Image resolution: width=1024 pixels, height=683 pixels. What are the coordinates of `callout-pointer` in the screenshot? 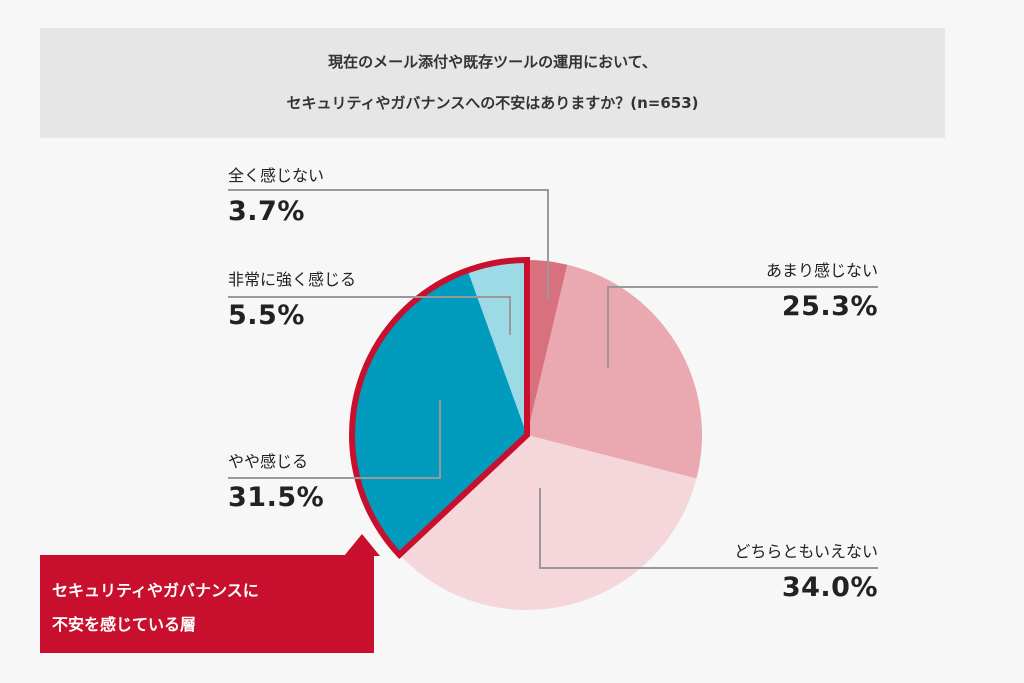 It's located at (362, 545).